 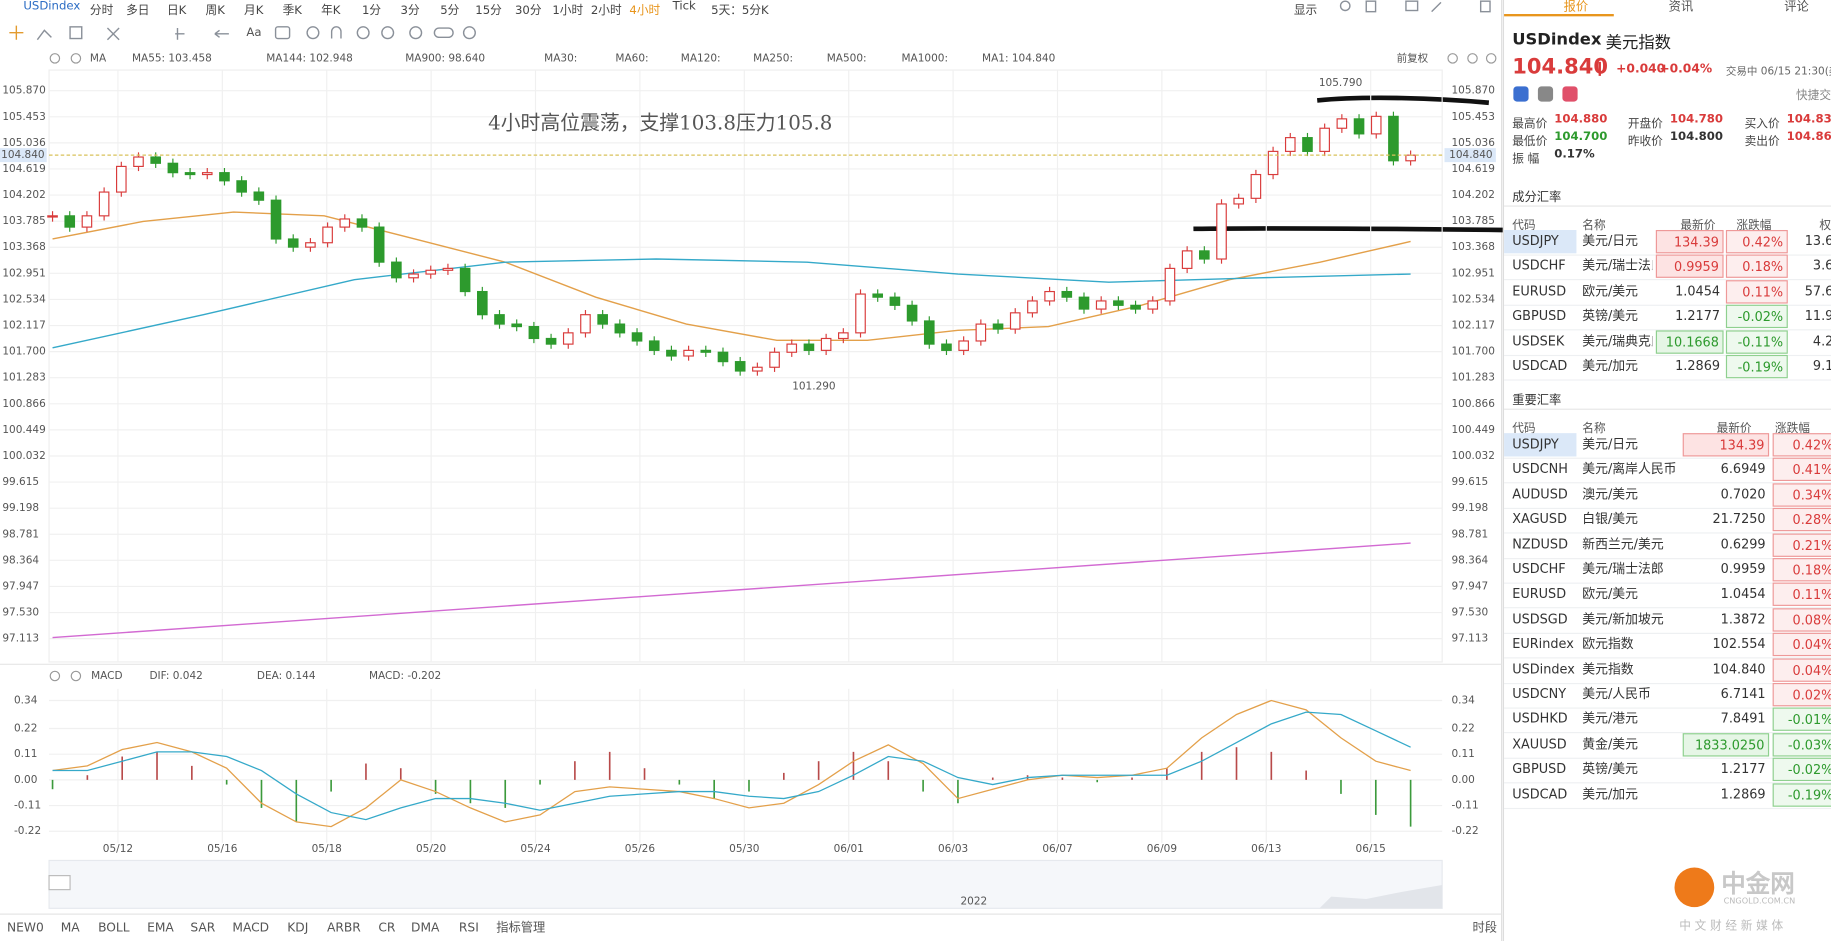 I want to click on period-tab: 月K, so click(x=254, y=11).